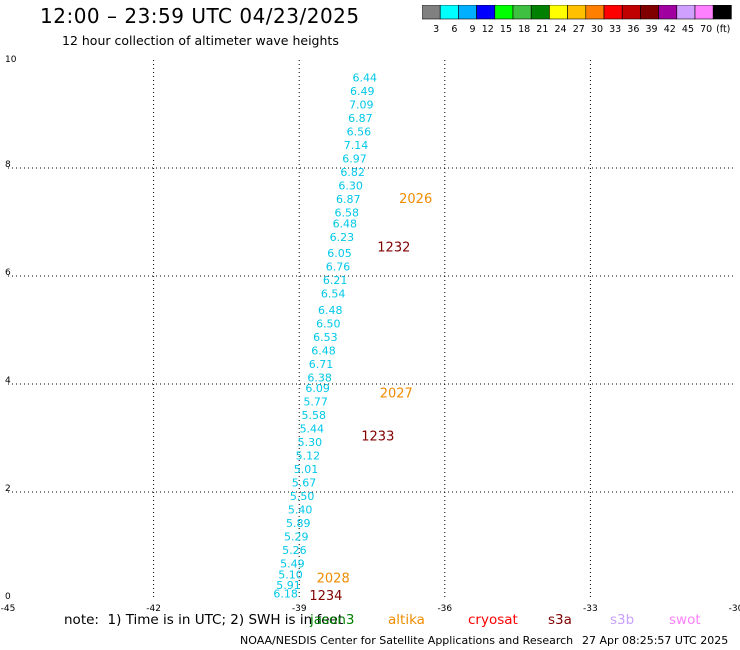 The height and width of the screenshot is (650, 740). What do you see at coordinates (153, 608) in the screenshot?
I see `x-tick-label: -42` at bounding box center [153, 608].